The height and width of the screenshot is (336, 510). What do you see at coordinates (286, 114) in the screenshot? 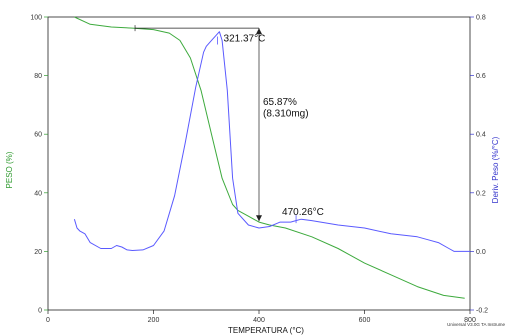
I see `annotation-label: (8.310mg)` at bounding box center [286, 114].